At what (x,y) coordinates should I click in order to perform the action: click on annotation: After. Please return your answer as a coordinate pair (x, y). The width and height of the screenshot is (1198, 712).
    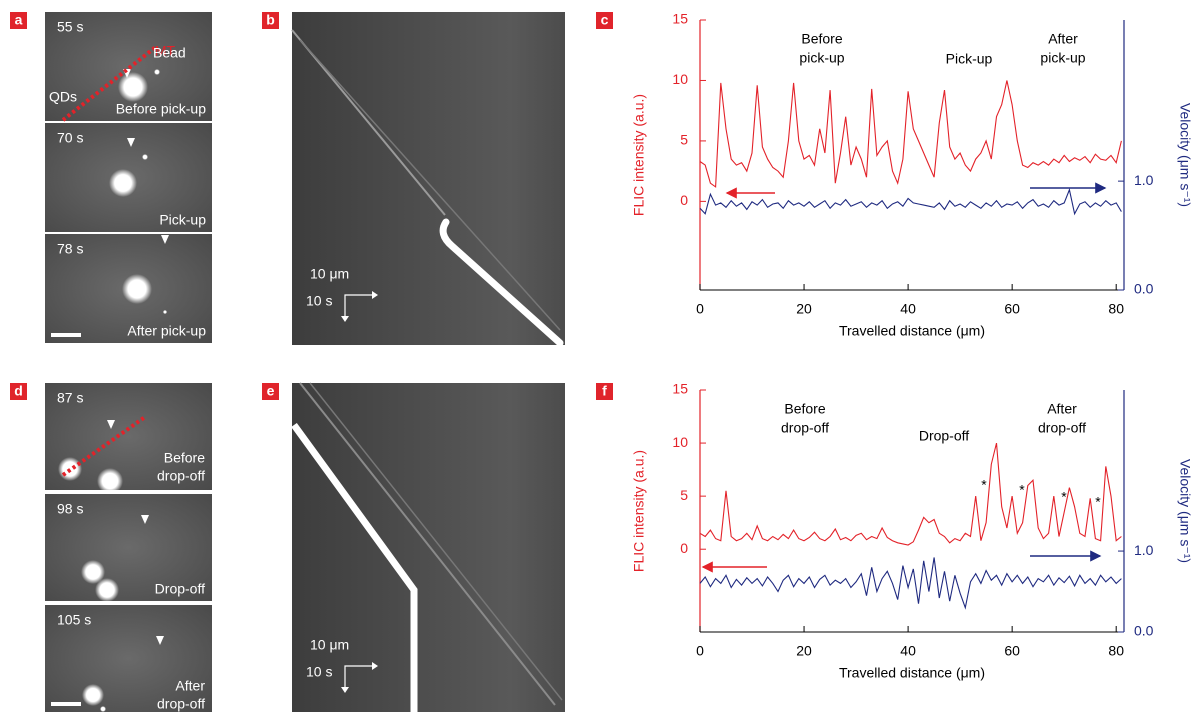
    Looking at the image, I should click on (1063, 39).